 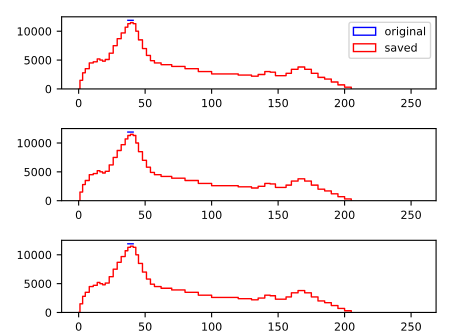 What do you see at coordinates (405, 32) in the screenshot?
I see `legend-label: original` at bounding box center [405, 32].